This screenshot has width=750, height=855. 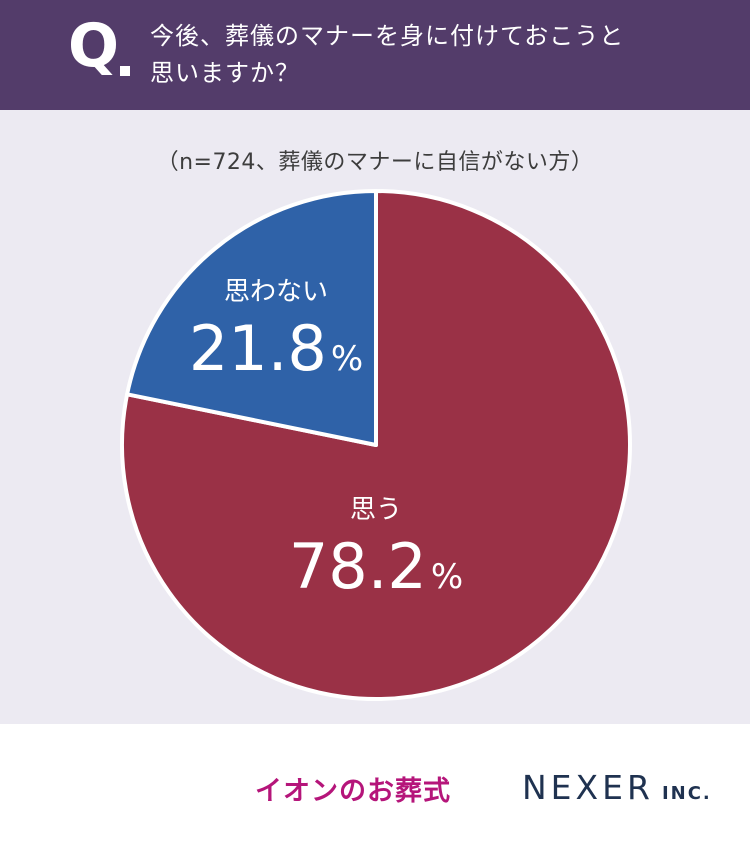 What do you see at coordinates (686, 793) in the screenshot?
I see `nexer-logo-suffix: INC.` at bounding box center [686, 793].